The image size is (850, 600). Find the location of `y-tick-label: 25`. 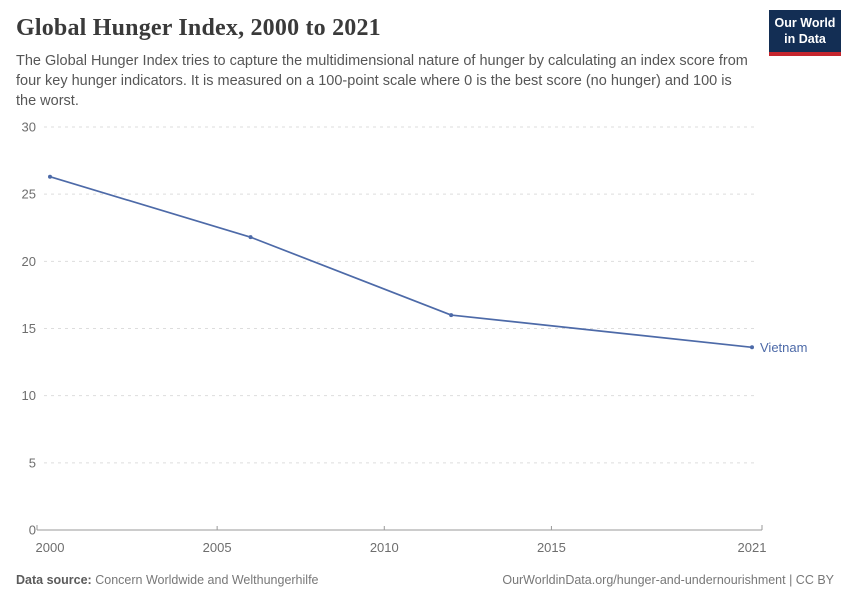

y-tick-label: 25 is located at coordinates (29, 194).